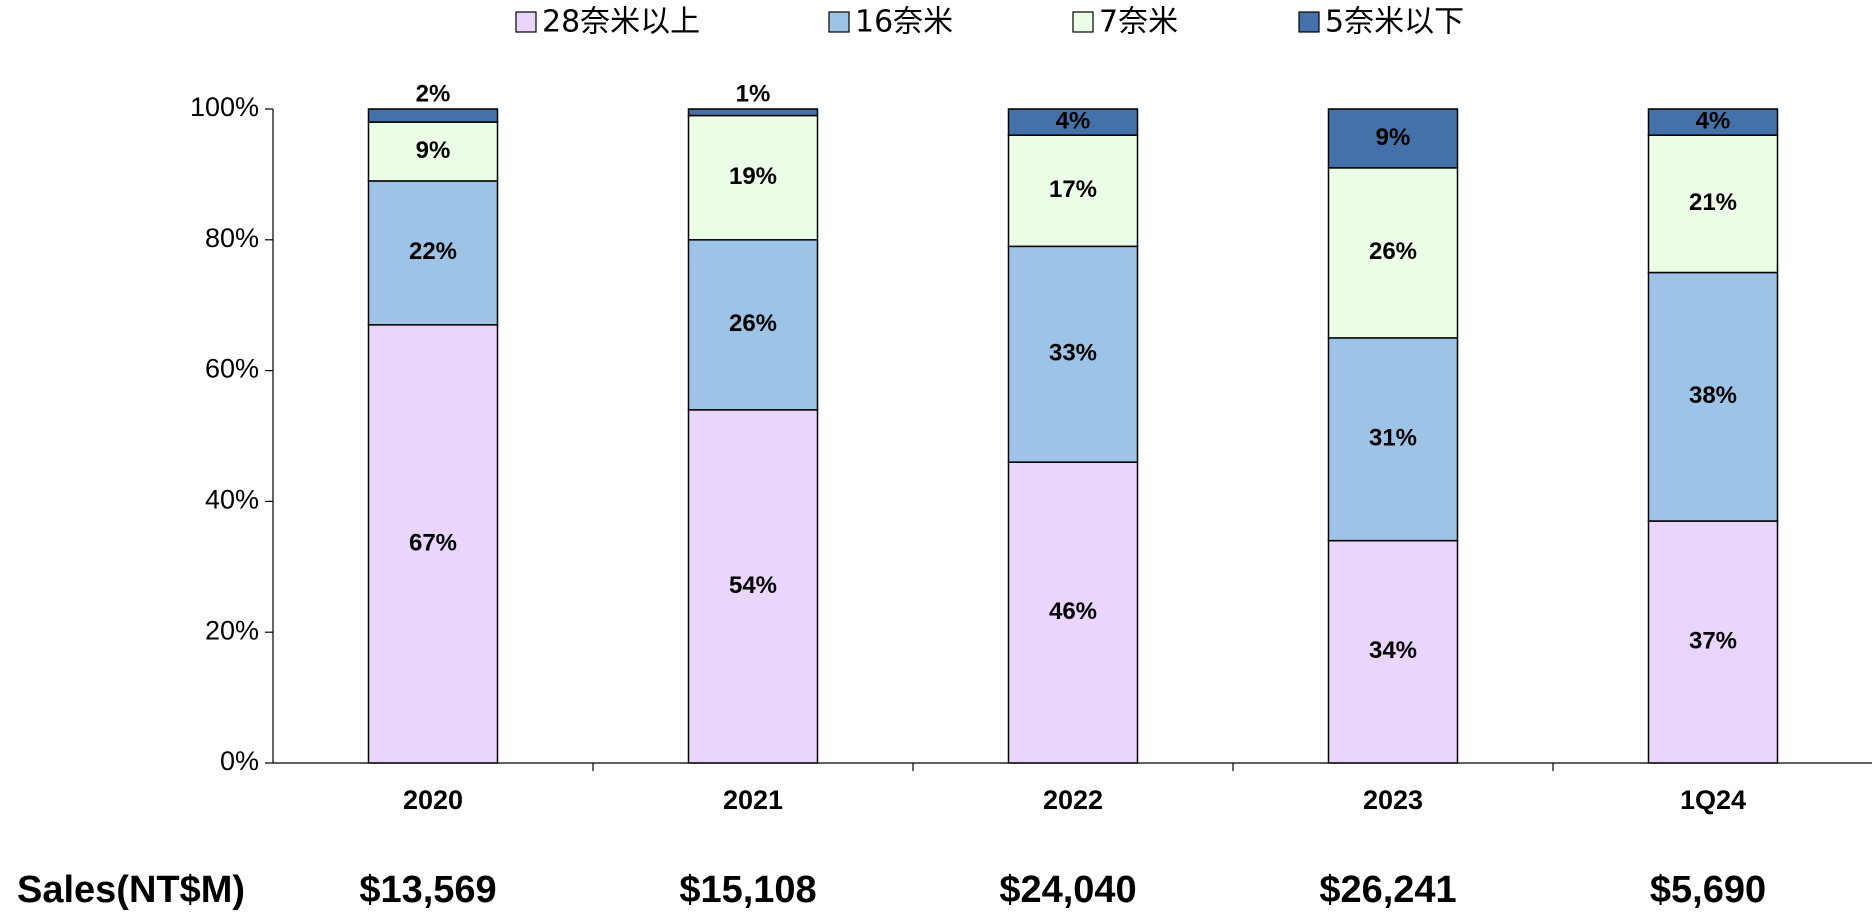 Image resolution: width=1872 pixels, height=917 pixels. I want to click on y-tick-label: 20%, so click(232, 630).